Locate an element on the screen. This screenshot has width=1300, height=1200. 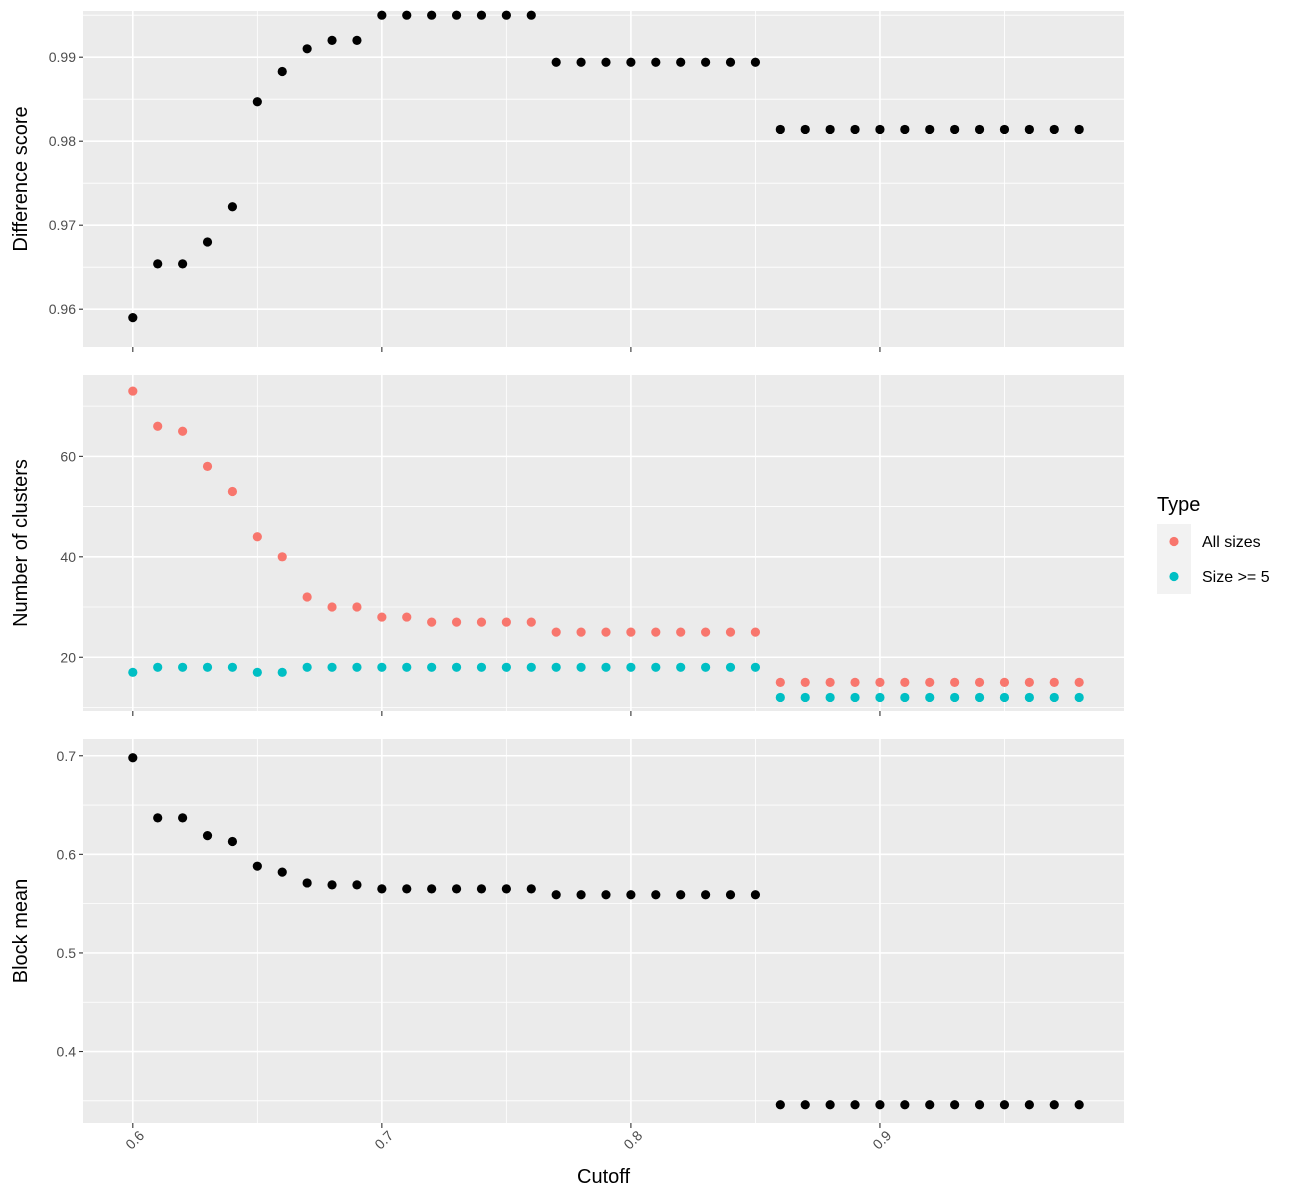
y-axis-title: Number of clusters is located at coordinates (21, 543).